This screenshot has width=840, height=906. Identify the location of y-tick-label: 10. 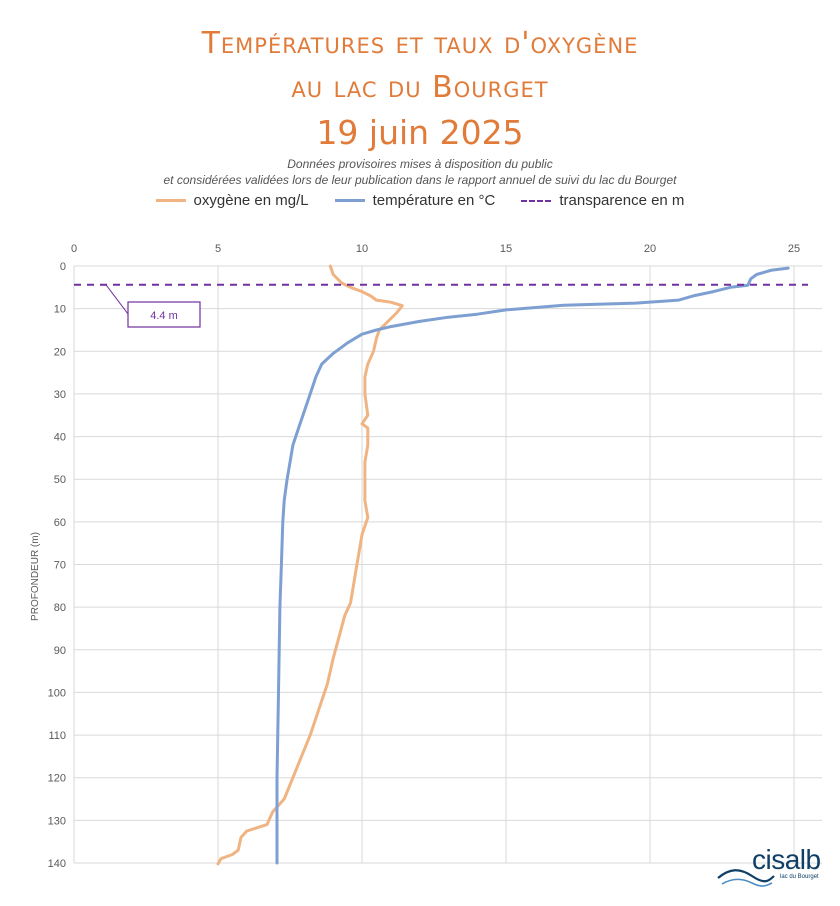
(60, 310).